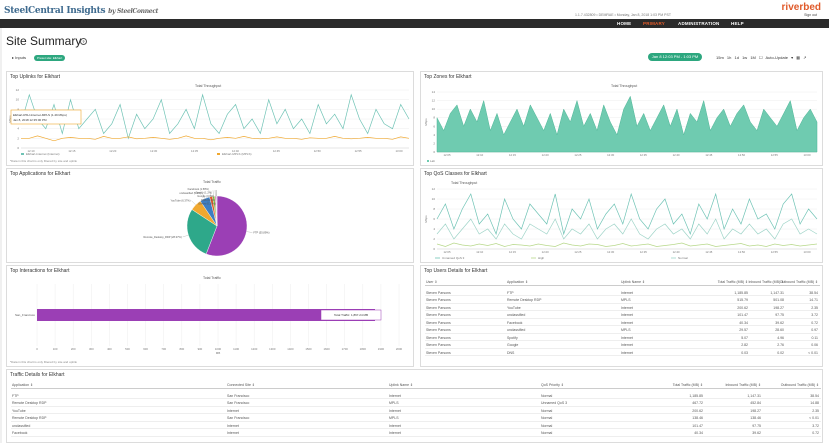 Image resolution: width=829 pixels, height=443 pixels. Describe the element at coordinates (29, 418) in the screenshot. I see `table-cell: Remote Desktop RDP` at that location.